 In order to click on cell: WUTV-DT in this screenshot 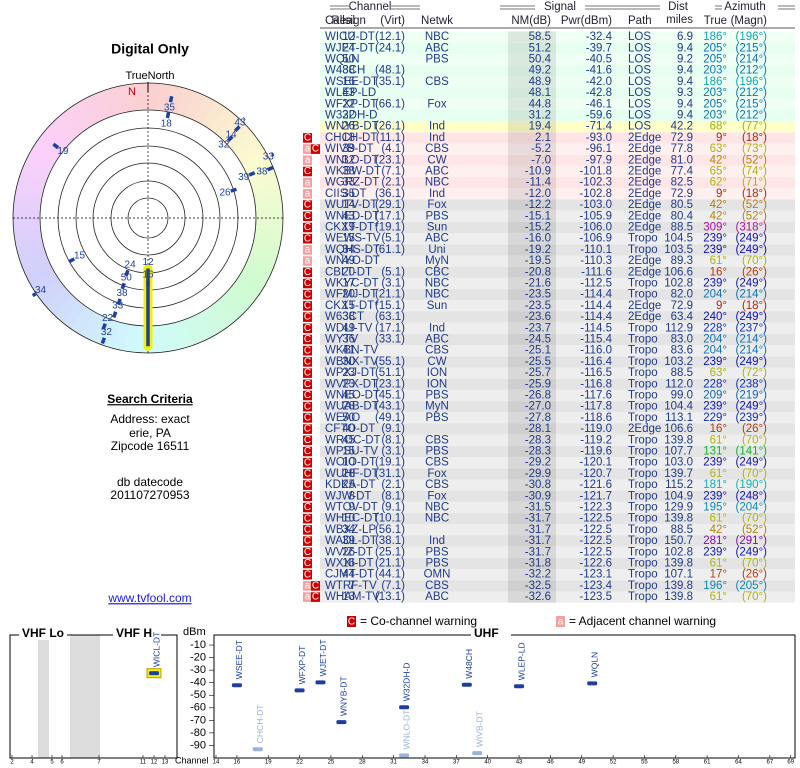, I will do `click(351, 205)`.